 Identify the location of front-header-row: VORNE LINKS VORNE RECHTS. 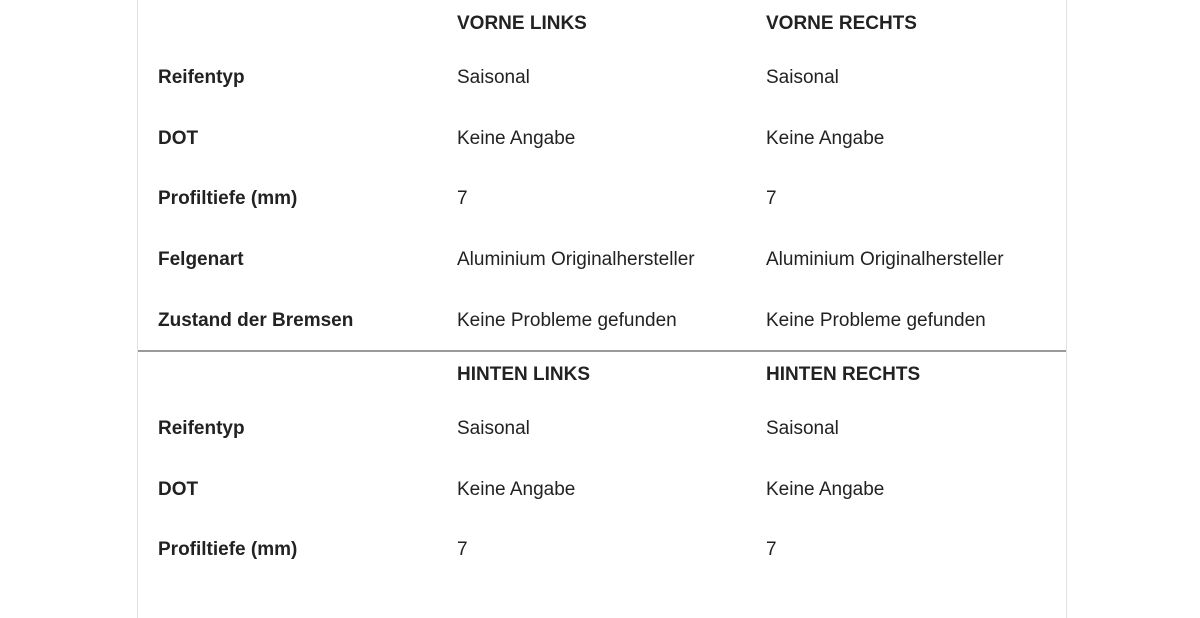
(602, 24).